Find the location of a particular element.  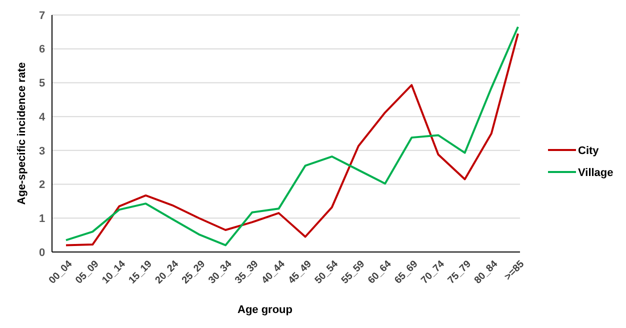

y-tick-label: 7 is located at coordinates (42, 16).